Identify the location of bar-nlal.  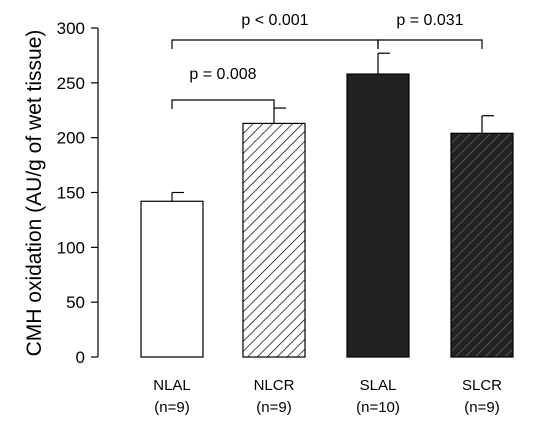
(172, 279).